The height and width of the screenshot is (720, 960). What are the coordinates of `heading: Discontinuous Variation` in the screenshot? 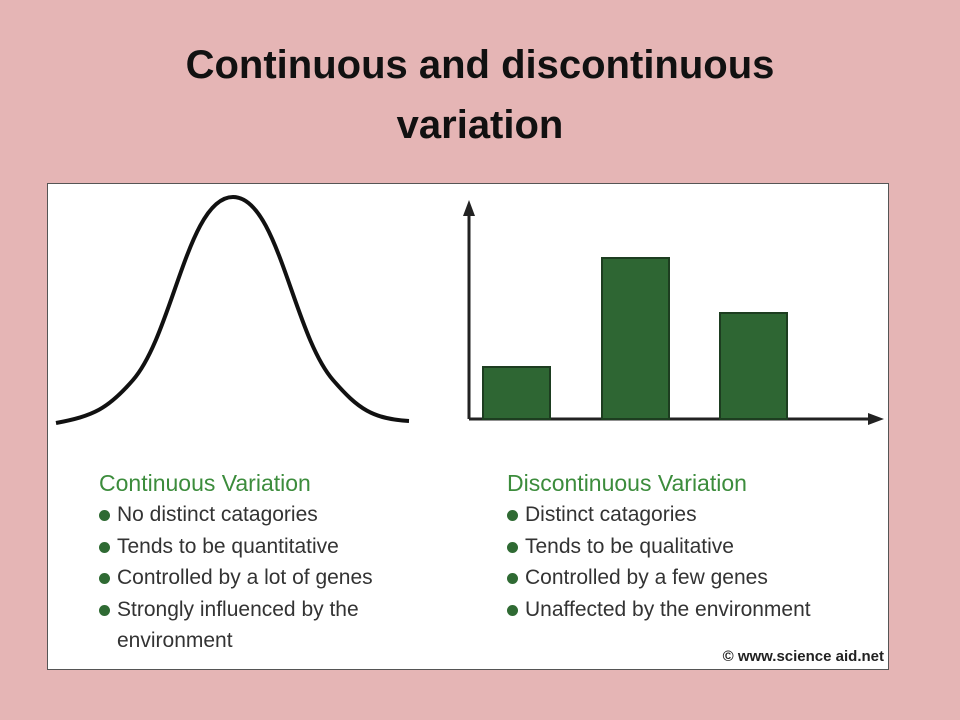 It's located at (627, 483).